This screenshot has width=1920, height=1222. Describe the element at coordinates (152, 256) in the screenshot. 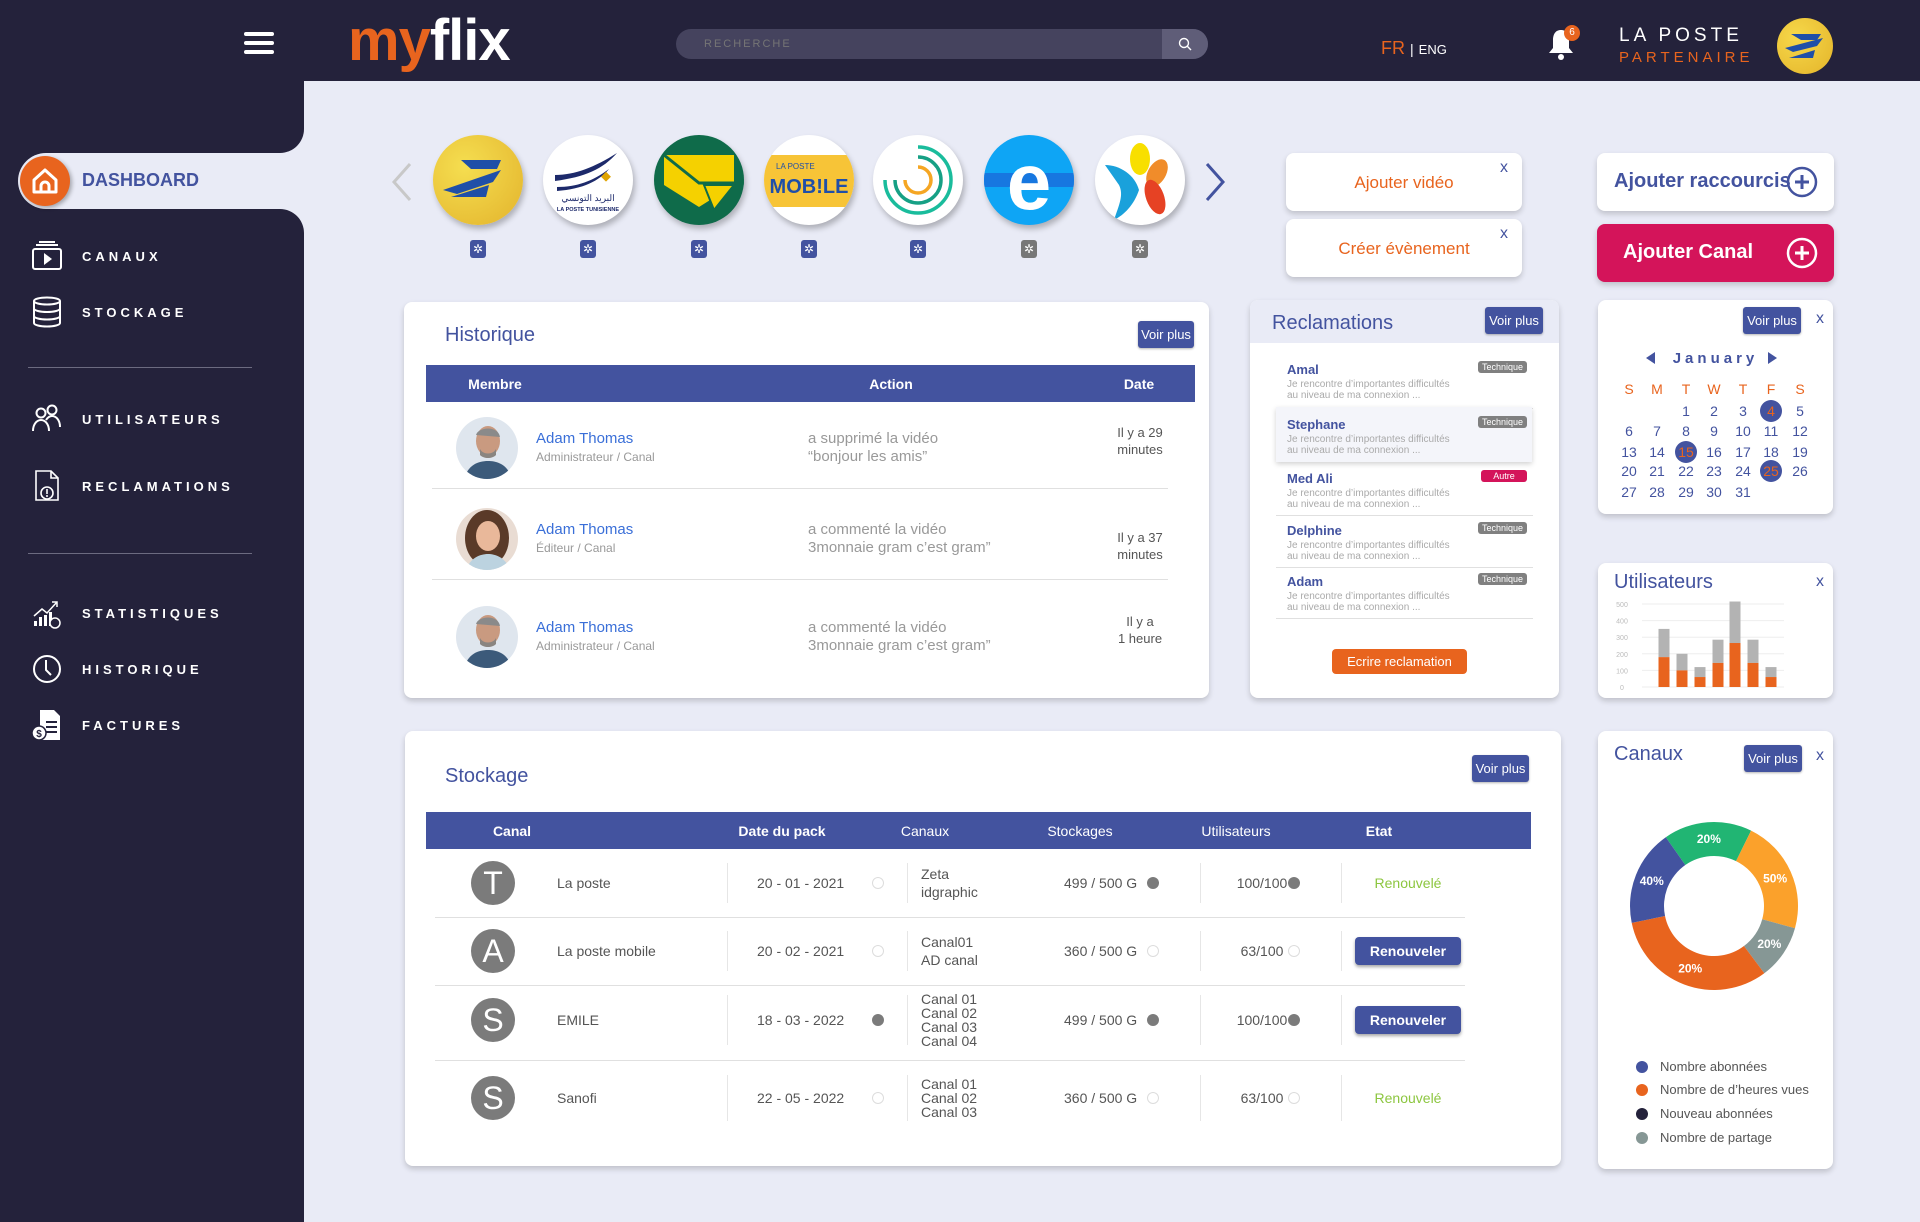

I see `sidebar-item-canaux: CANAUX` at that location.